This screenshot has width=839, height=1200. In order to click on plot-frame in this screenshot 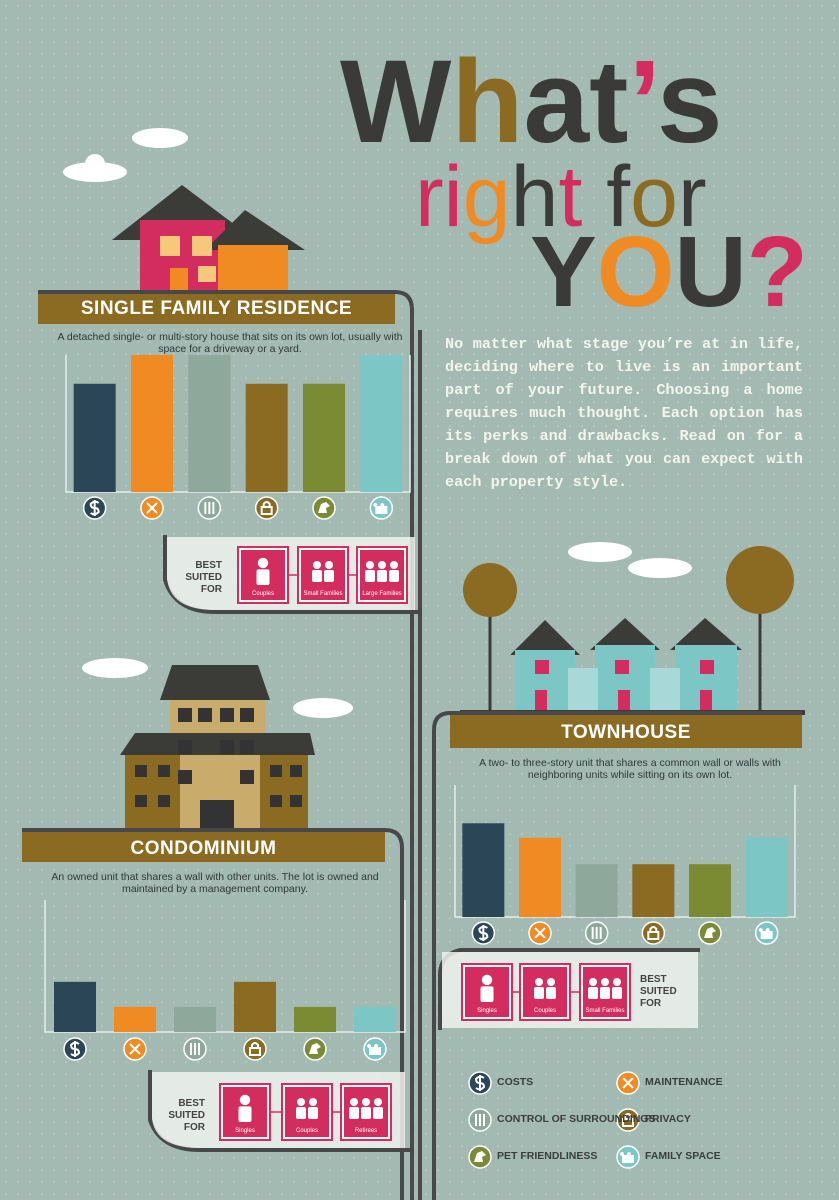, I will do `click(625, 851)`.